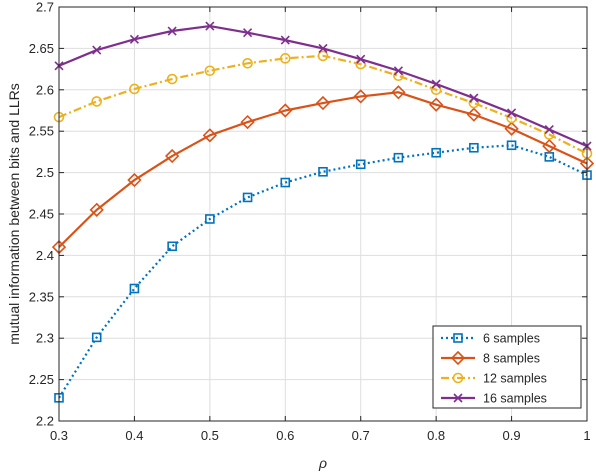 The image size is (596, 474). I want to click on y-tick-label: 2.7, so click(45, 7).